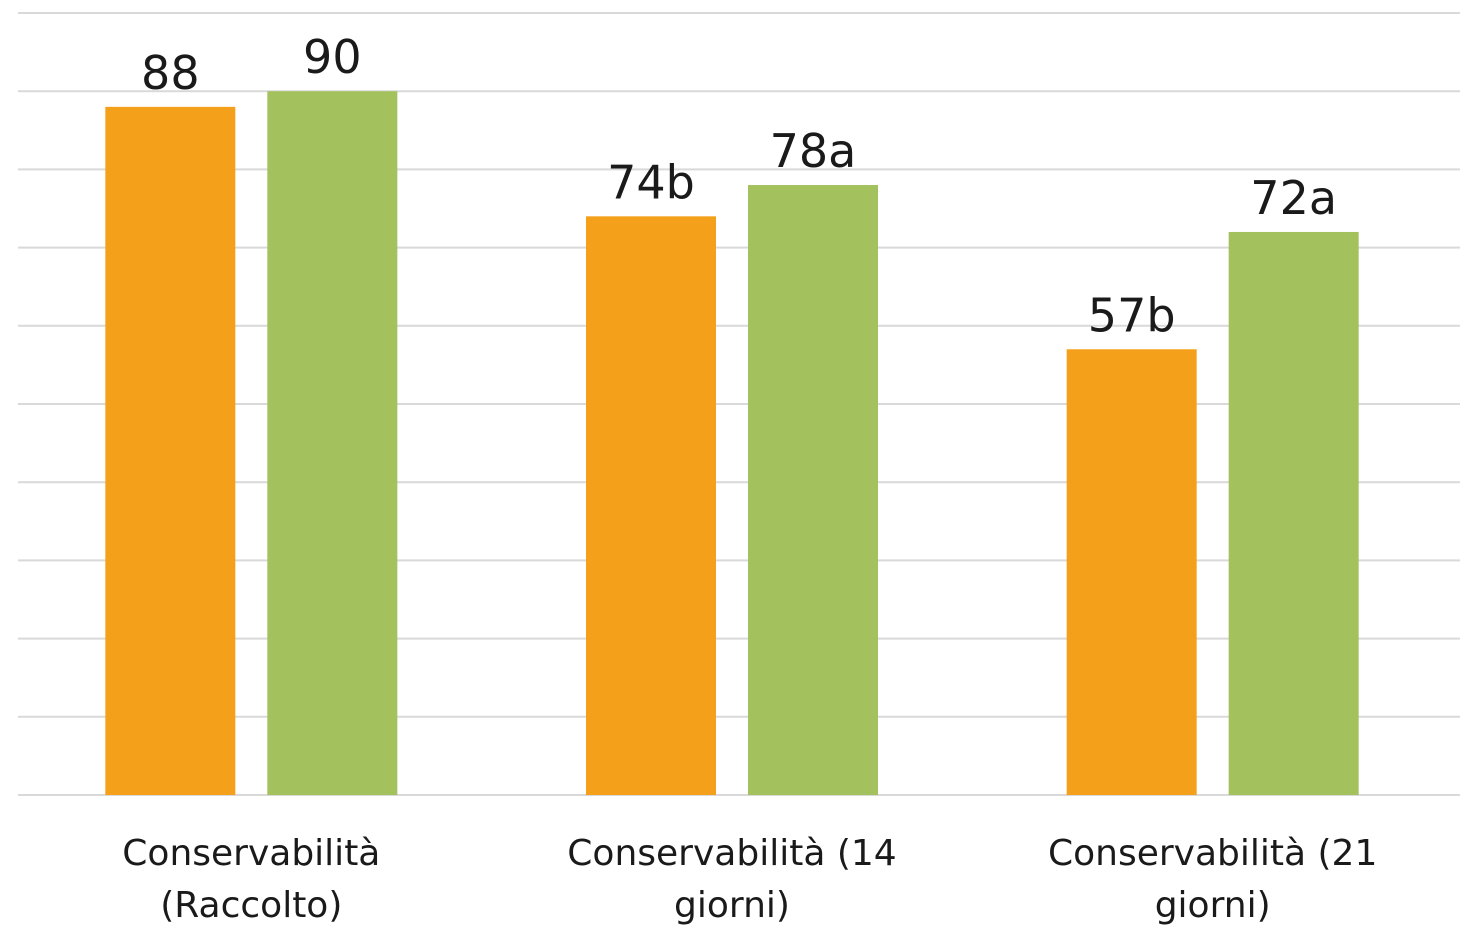 This screenshot has height=926, width=1460. What do you see at coordinates (1212, 853) in the screenshot?
I see `category-label: Conservabilità (21` at bounding box center [1212, 853].